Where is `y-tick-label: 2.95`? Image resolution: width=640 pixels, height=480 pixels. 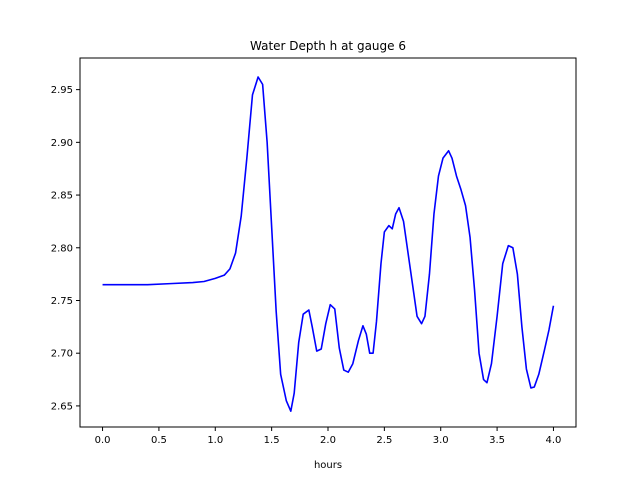 y-tick-label: 2.95 is located at coordinates (62, 90).